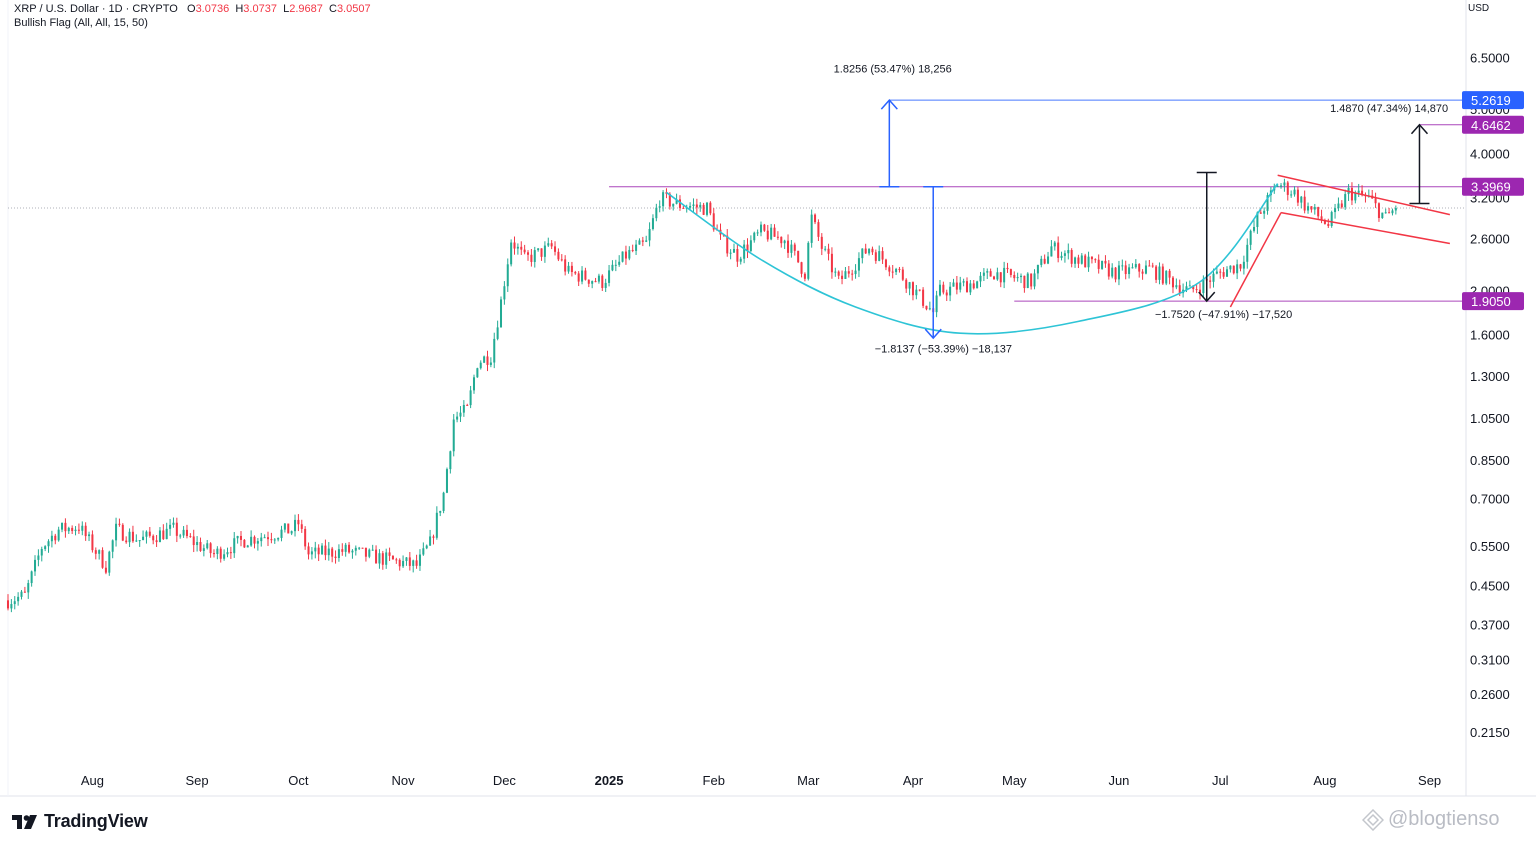  I want to click on price-badge-bg, so click(1493, 301).